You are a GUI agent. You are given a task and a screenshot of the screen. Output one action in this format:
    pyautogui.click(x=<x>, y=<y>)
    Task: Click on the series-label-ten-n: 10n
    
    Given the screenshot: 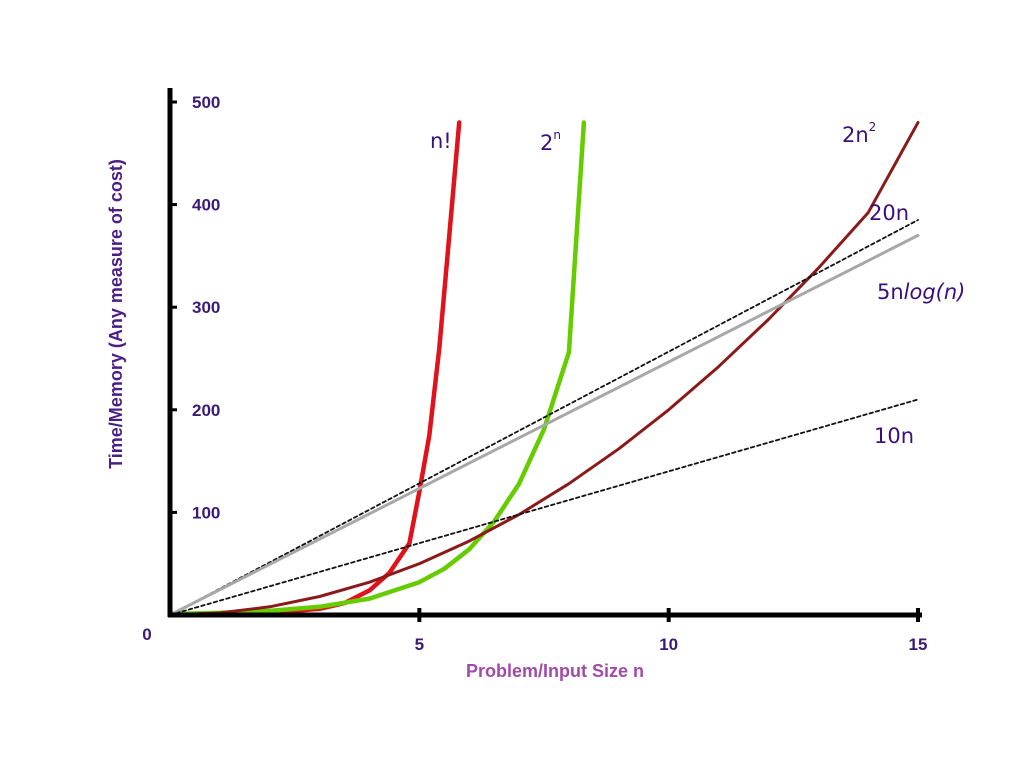 What is the action you would take?
    pyautogui.click(x=894, y=436)
    